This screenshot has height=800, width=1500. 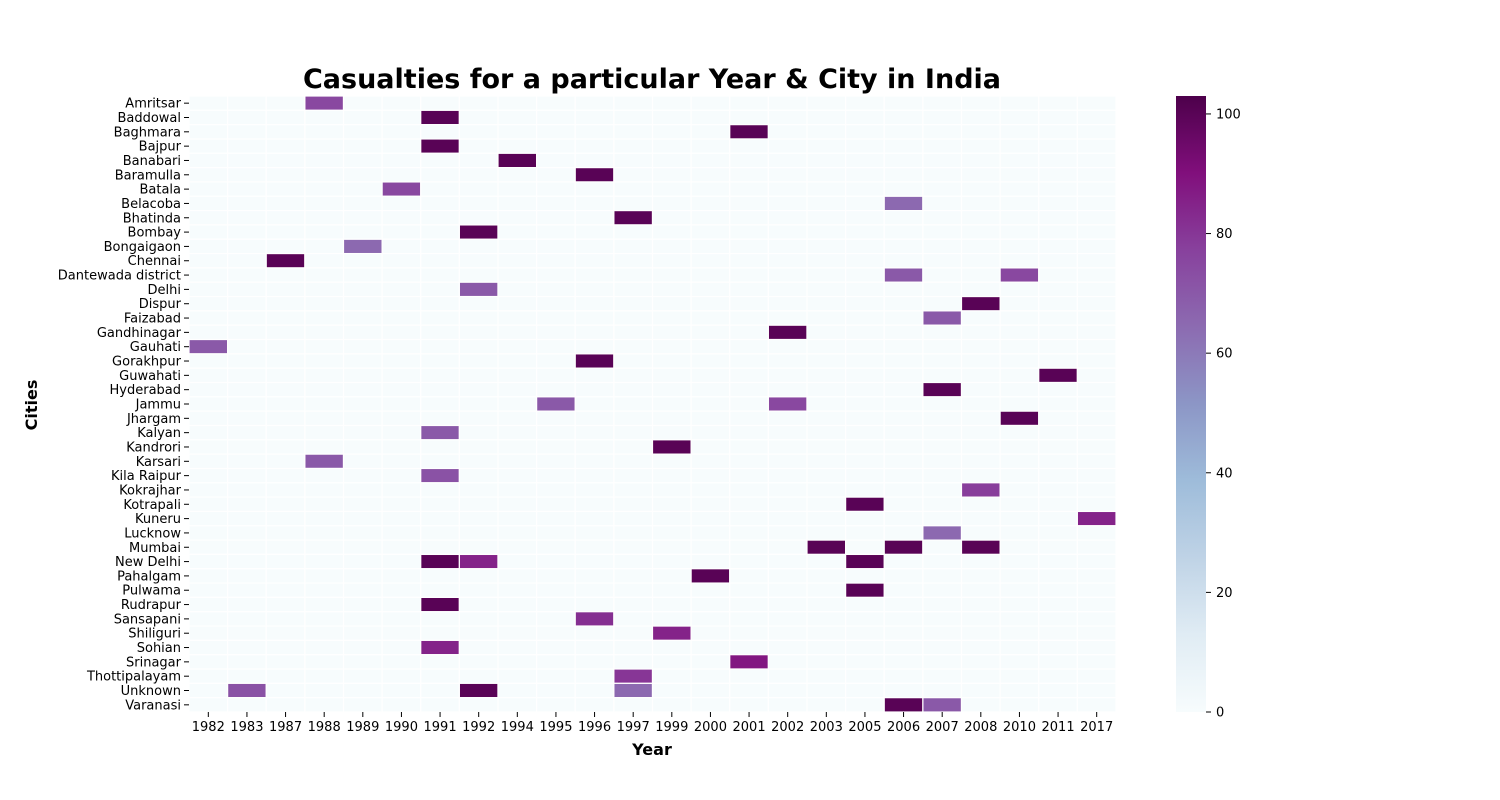 I want to click on y-tick-label: Shiliguri, so click(x=154, y=634).